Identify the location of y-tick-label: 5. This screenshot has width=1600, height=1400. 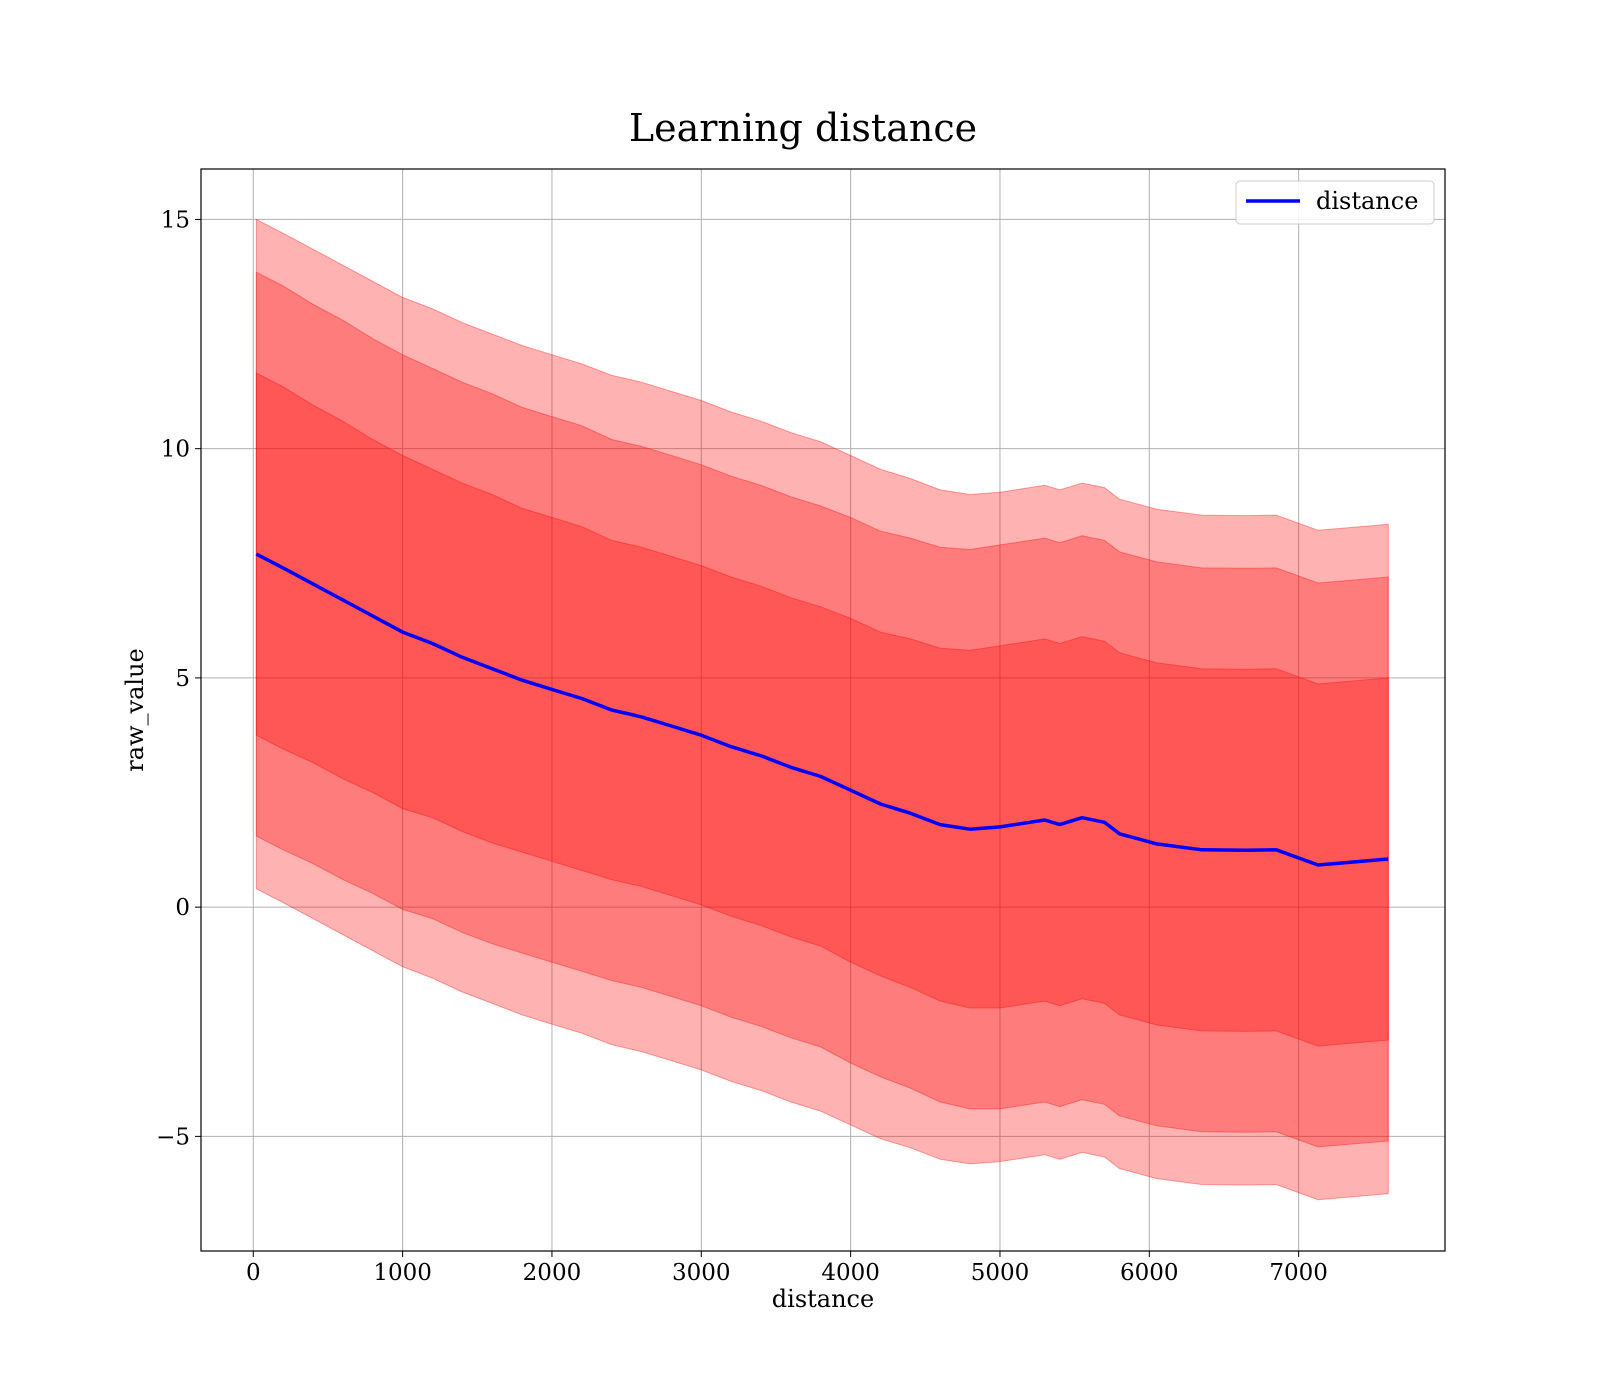
(182, 679).